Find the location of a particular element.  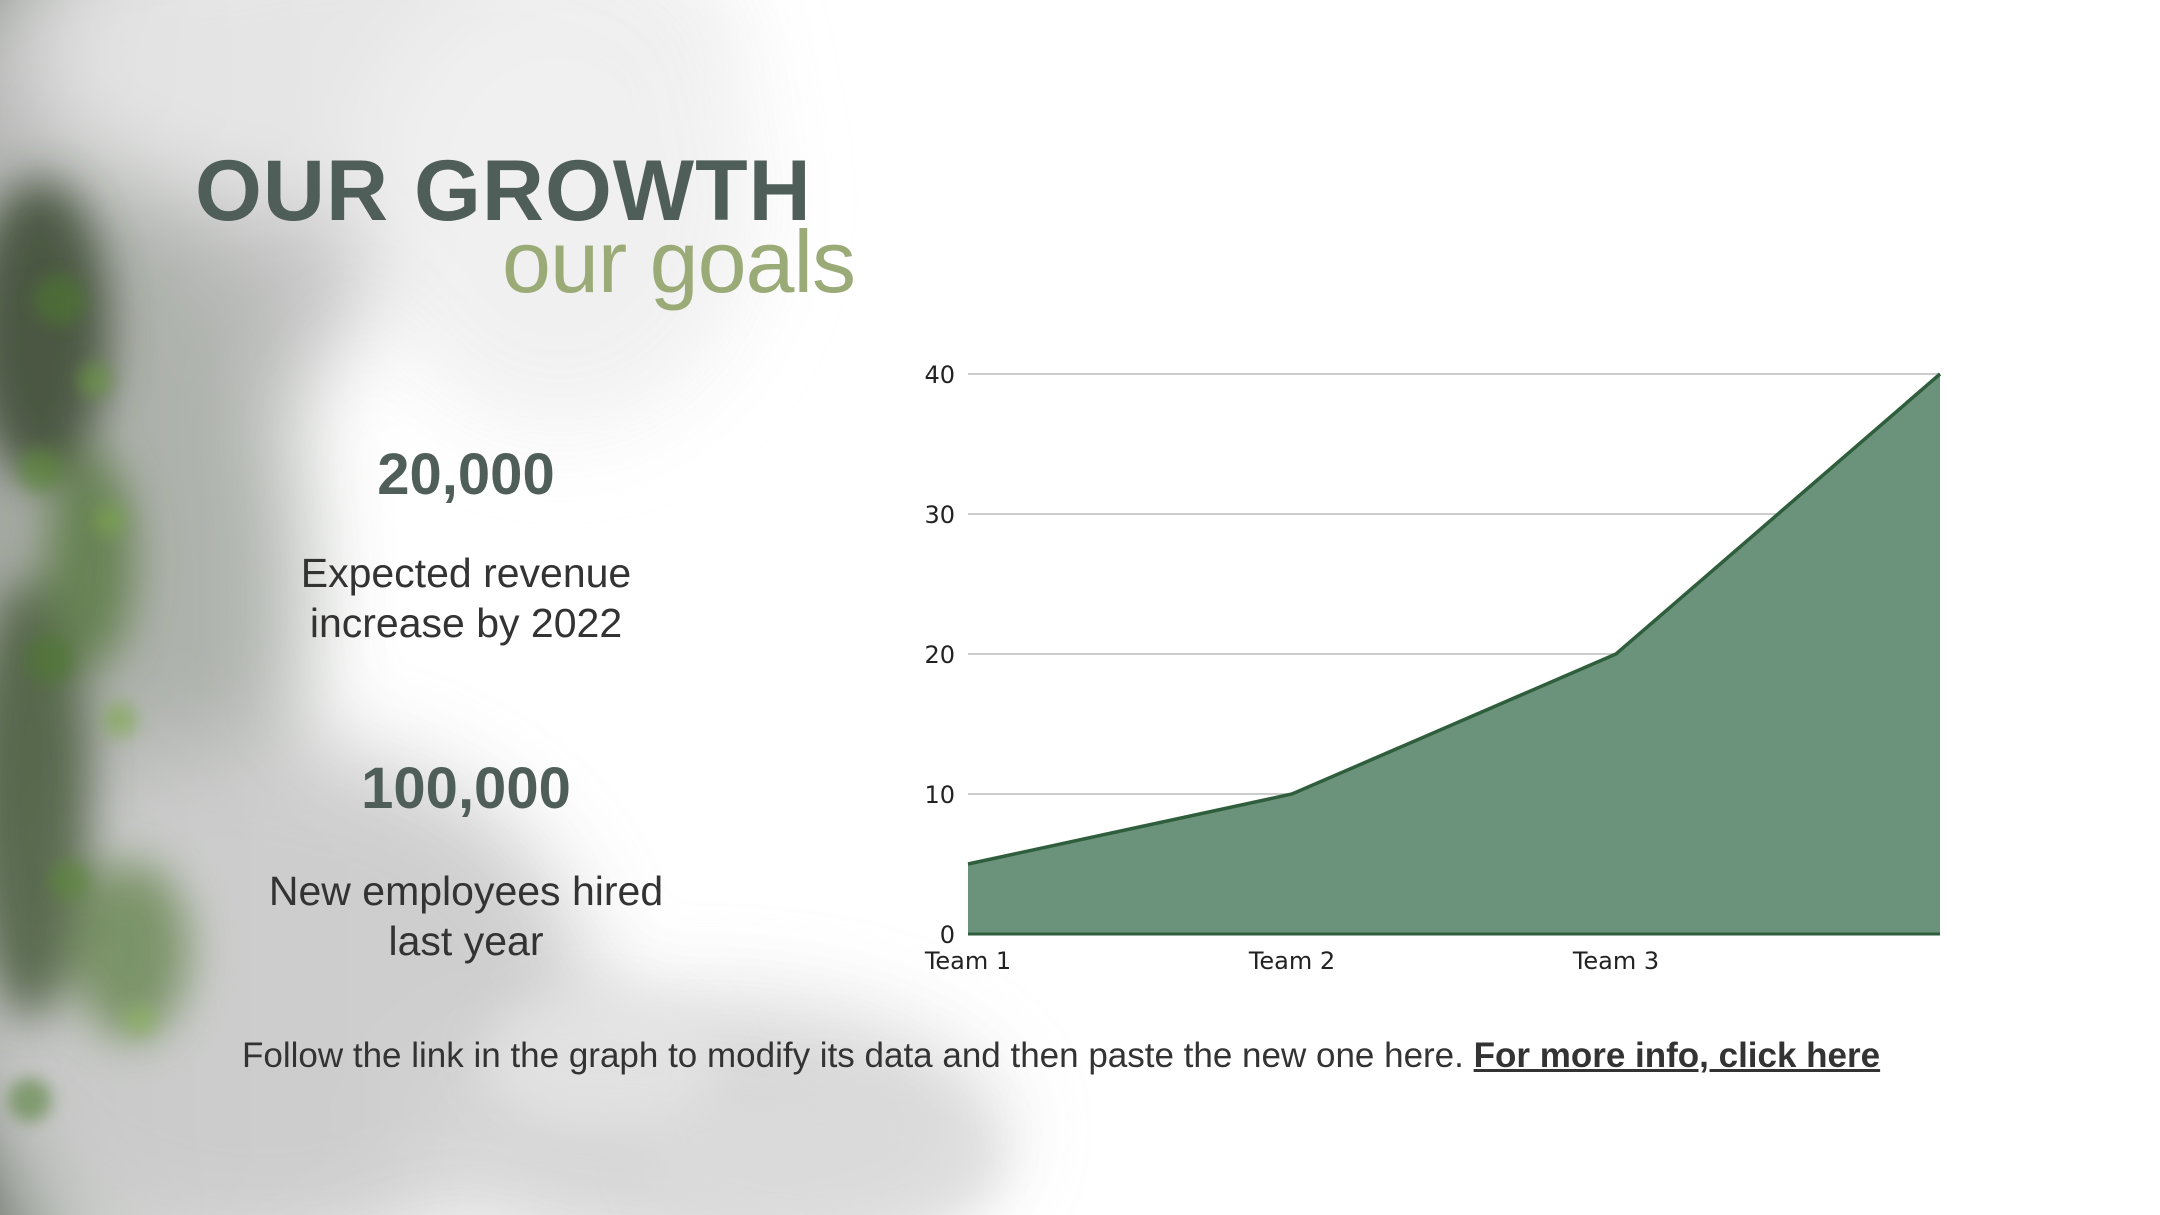

more-info-link: For more info, click here is located at coordinates (1677, 1055).